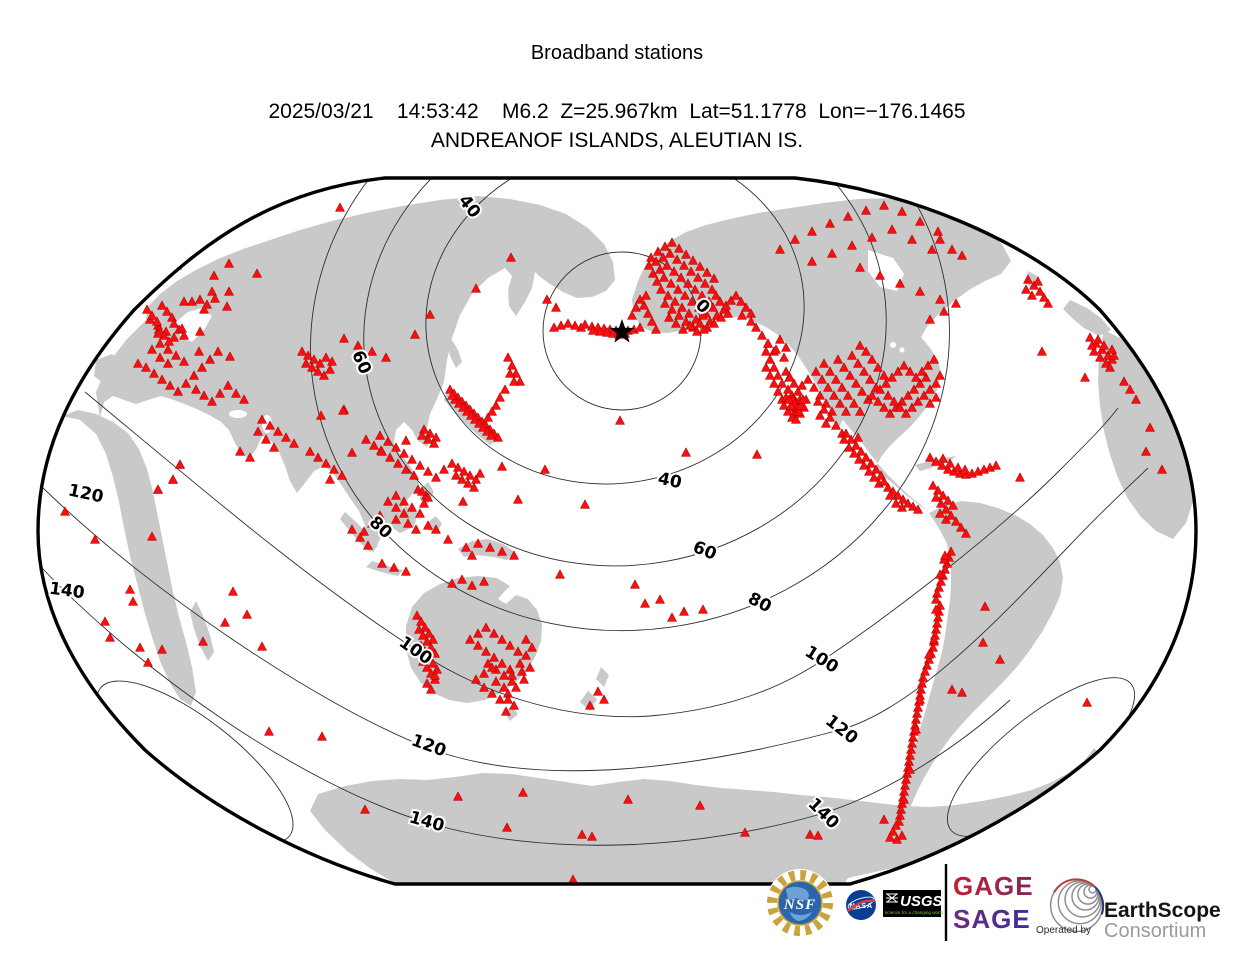  I want to click on nsf-logo-text: NSF, so click(799, 905).